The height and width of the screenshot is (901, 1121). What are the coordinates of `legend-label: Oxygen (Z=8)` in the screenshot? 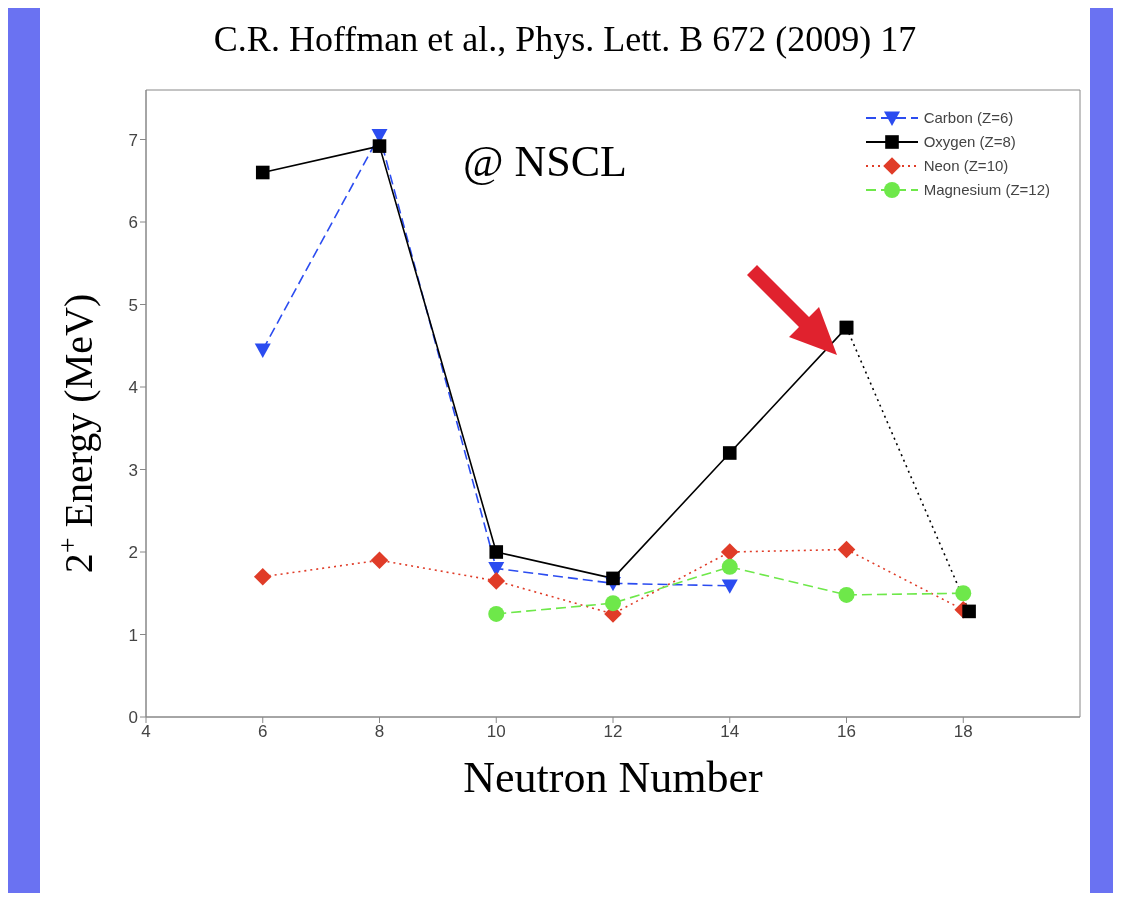 It's located at (969, 142).